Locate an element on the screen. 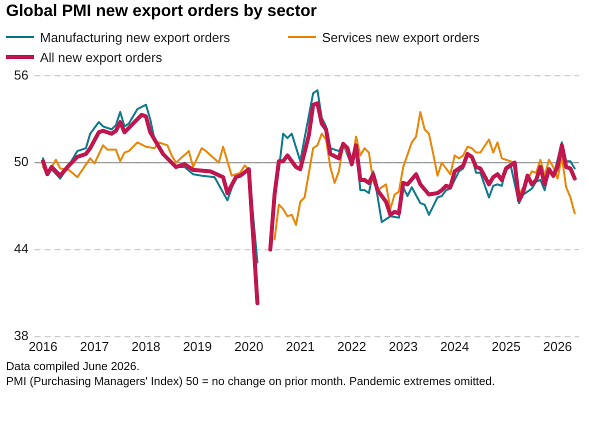 The height and width of the screenshot is (424, 589). x-tick-label: 2021 is located at coordinates (300, 346).